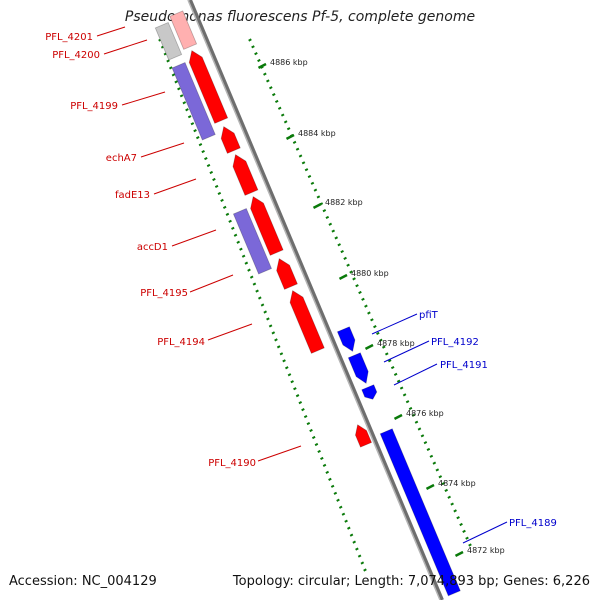 Image resolution: width=600 pixels, height=600 pixels. I want to click on gene-grey-feature, so click(168, 41).